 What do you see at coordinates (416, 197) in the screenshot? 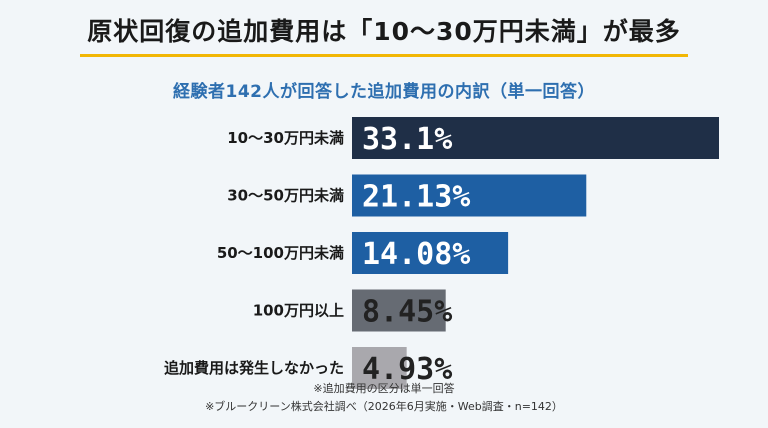
I see `value-label-row-2: 21.13%` at bounding box center [416, 197].